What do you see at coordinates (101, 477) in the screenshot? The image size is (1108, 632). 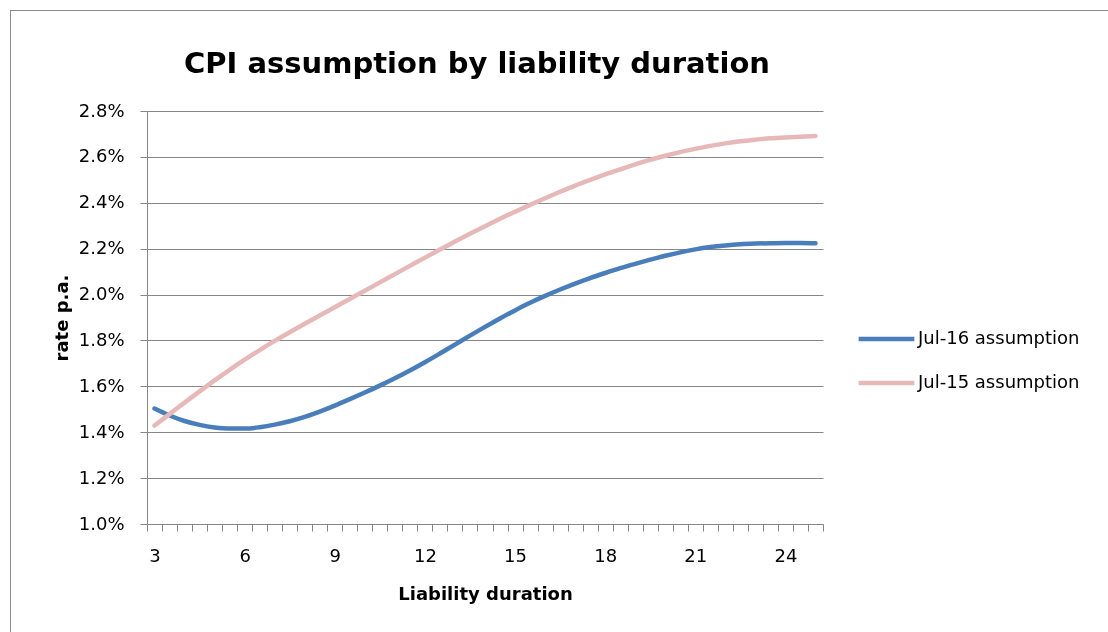 I see `y-tick-label: 1.2%` at bounding box center [101, 477].